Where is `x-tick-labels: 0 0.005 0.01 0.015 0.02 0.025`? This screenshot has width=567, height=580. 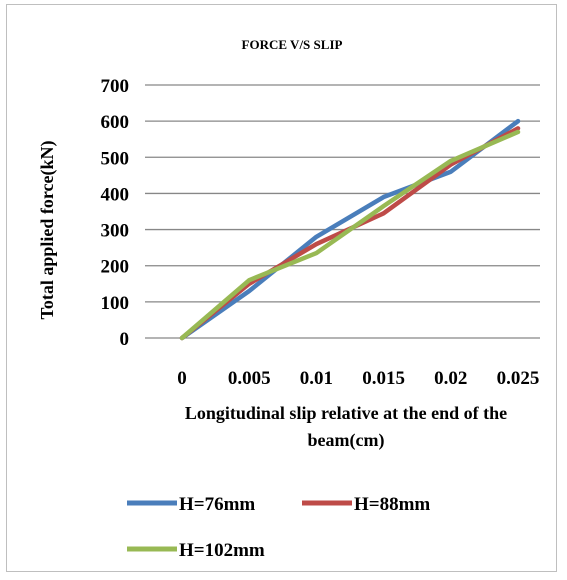 x-tick-labels: 0 0.005 0.01 0.015 0.02 0.025 is located at coordinates (358, 378).